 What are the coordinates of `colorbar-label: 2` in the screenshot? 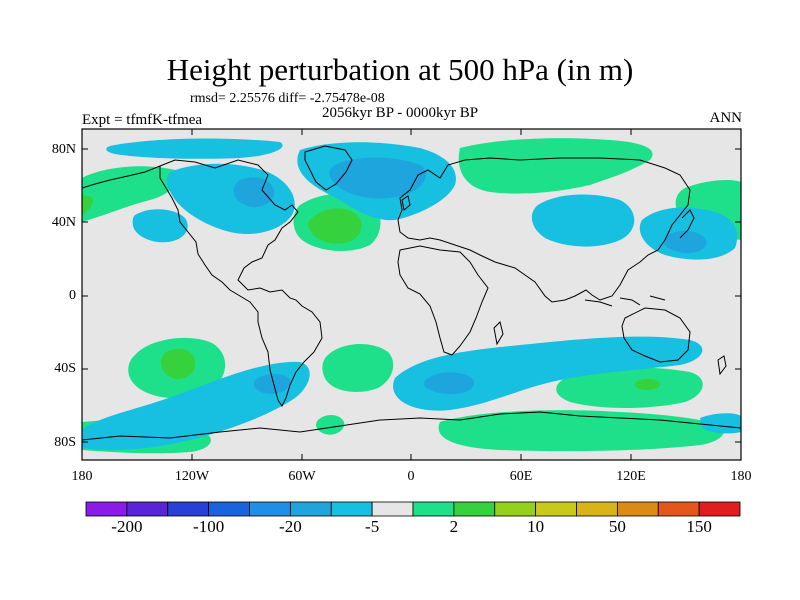 It's located at (454, 526).